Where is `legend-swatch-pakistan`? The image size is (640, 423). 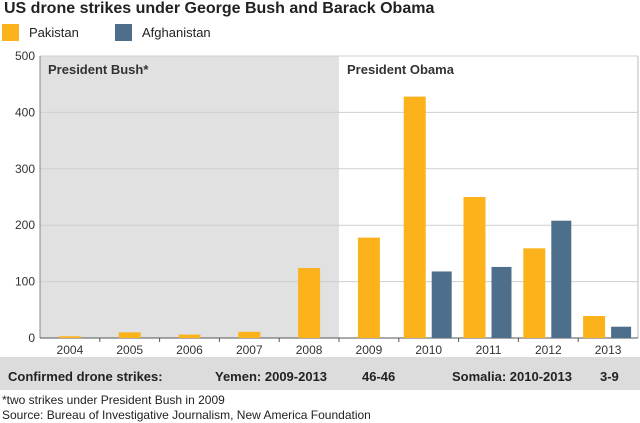
legend-swatch-pakistan is located at coordinates (10, 32).